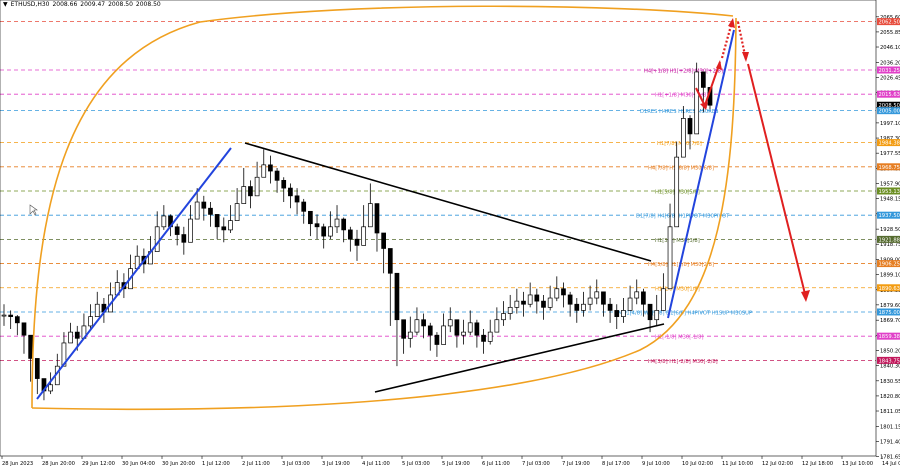 The width and height of the screenshot is (900, 472). I want to click on x-tick-label: 11 Jul 10:00, so click(737, 464).